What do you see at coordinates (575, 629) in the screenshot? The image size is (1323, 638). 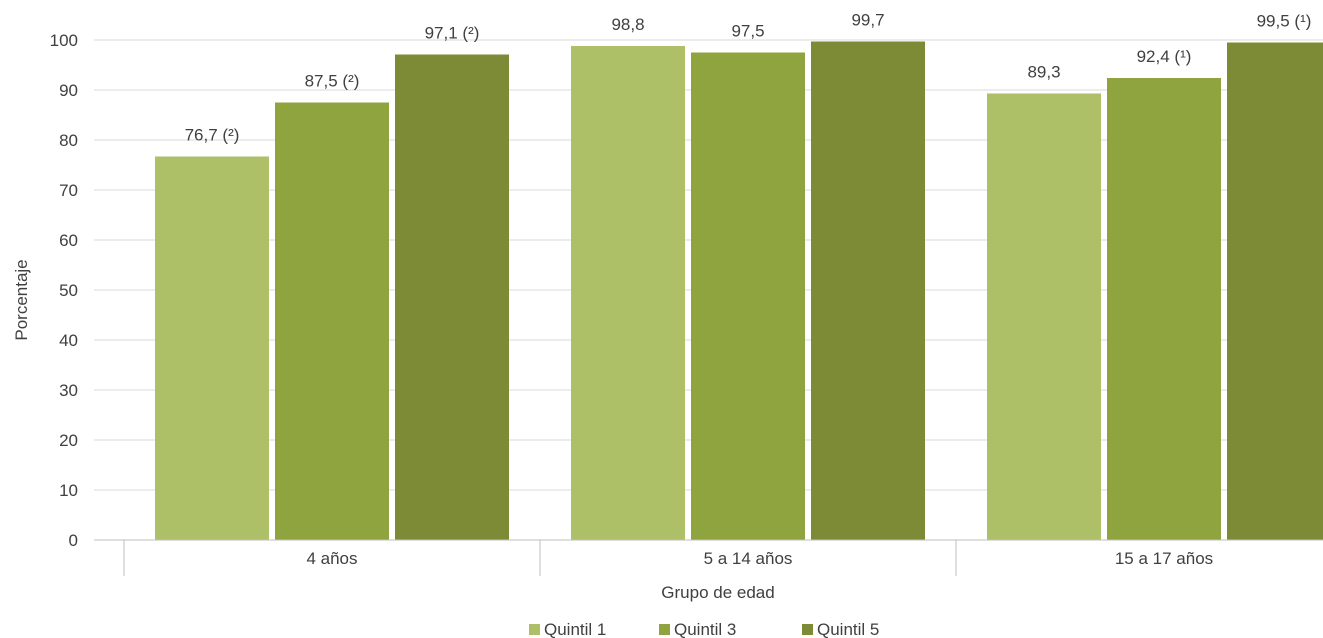 I see `legend-label: Quintil 1` at bounding box center [575, 629].